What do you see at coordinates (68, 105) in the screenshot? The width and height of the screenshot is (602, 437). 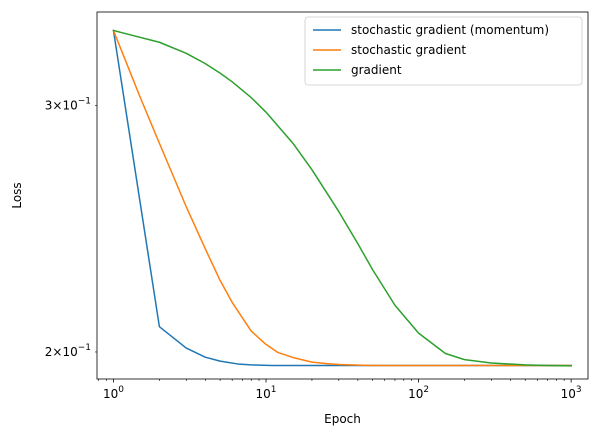 I see `y-tick-label: 3×10⁻¹` at bounding box center [68, 105].